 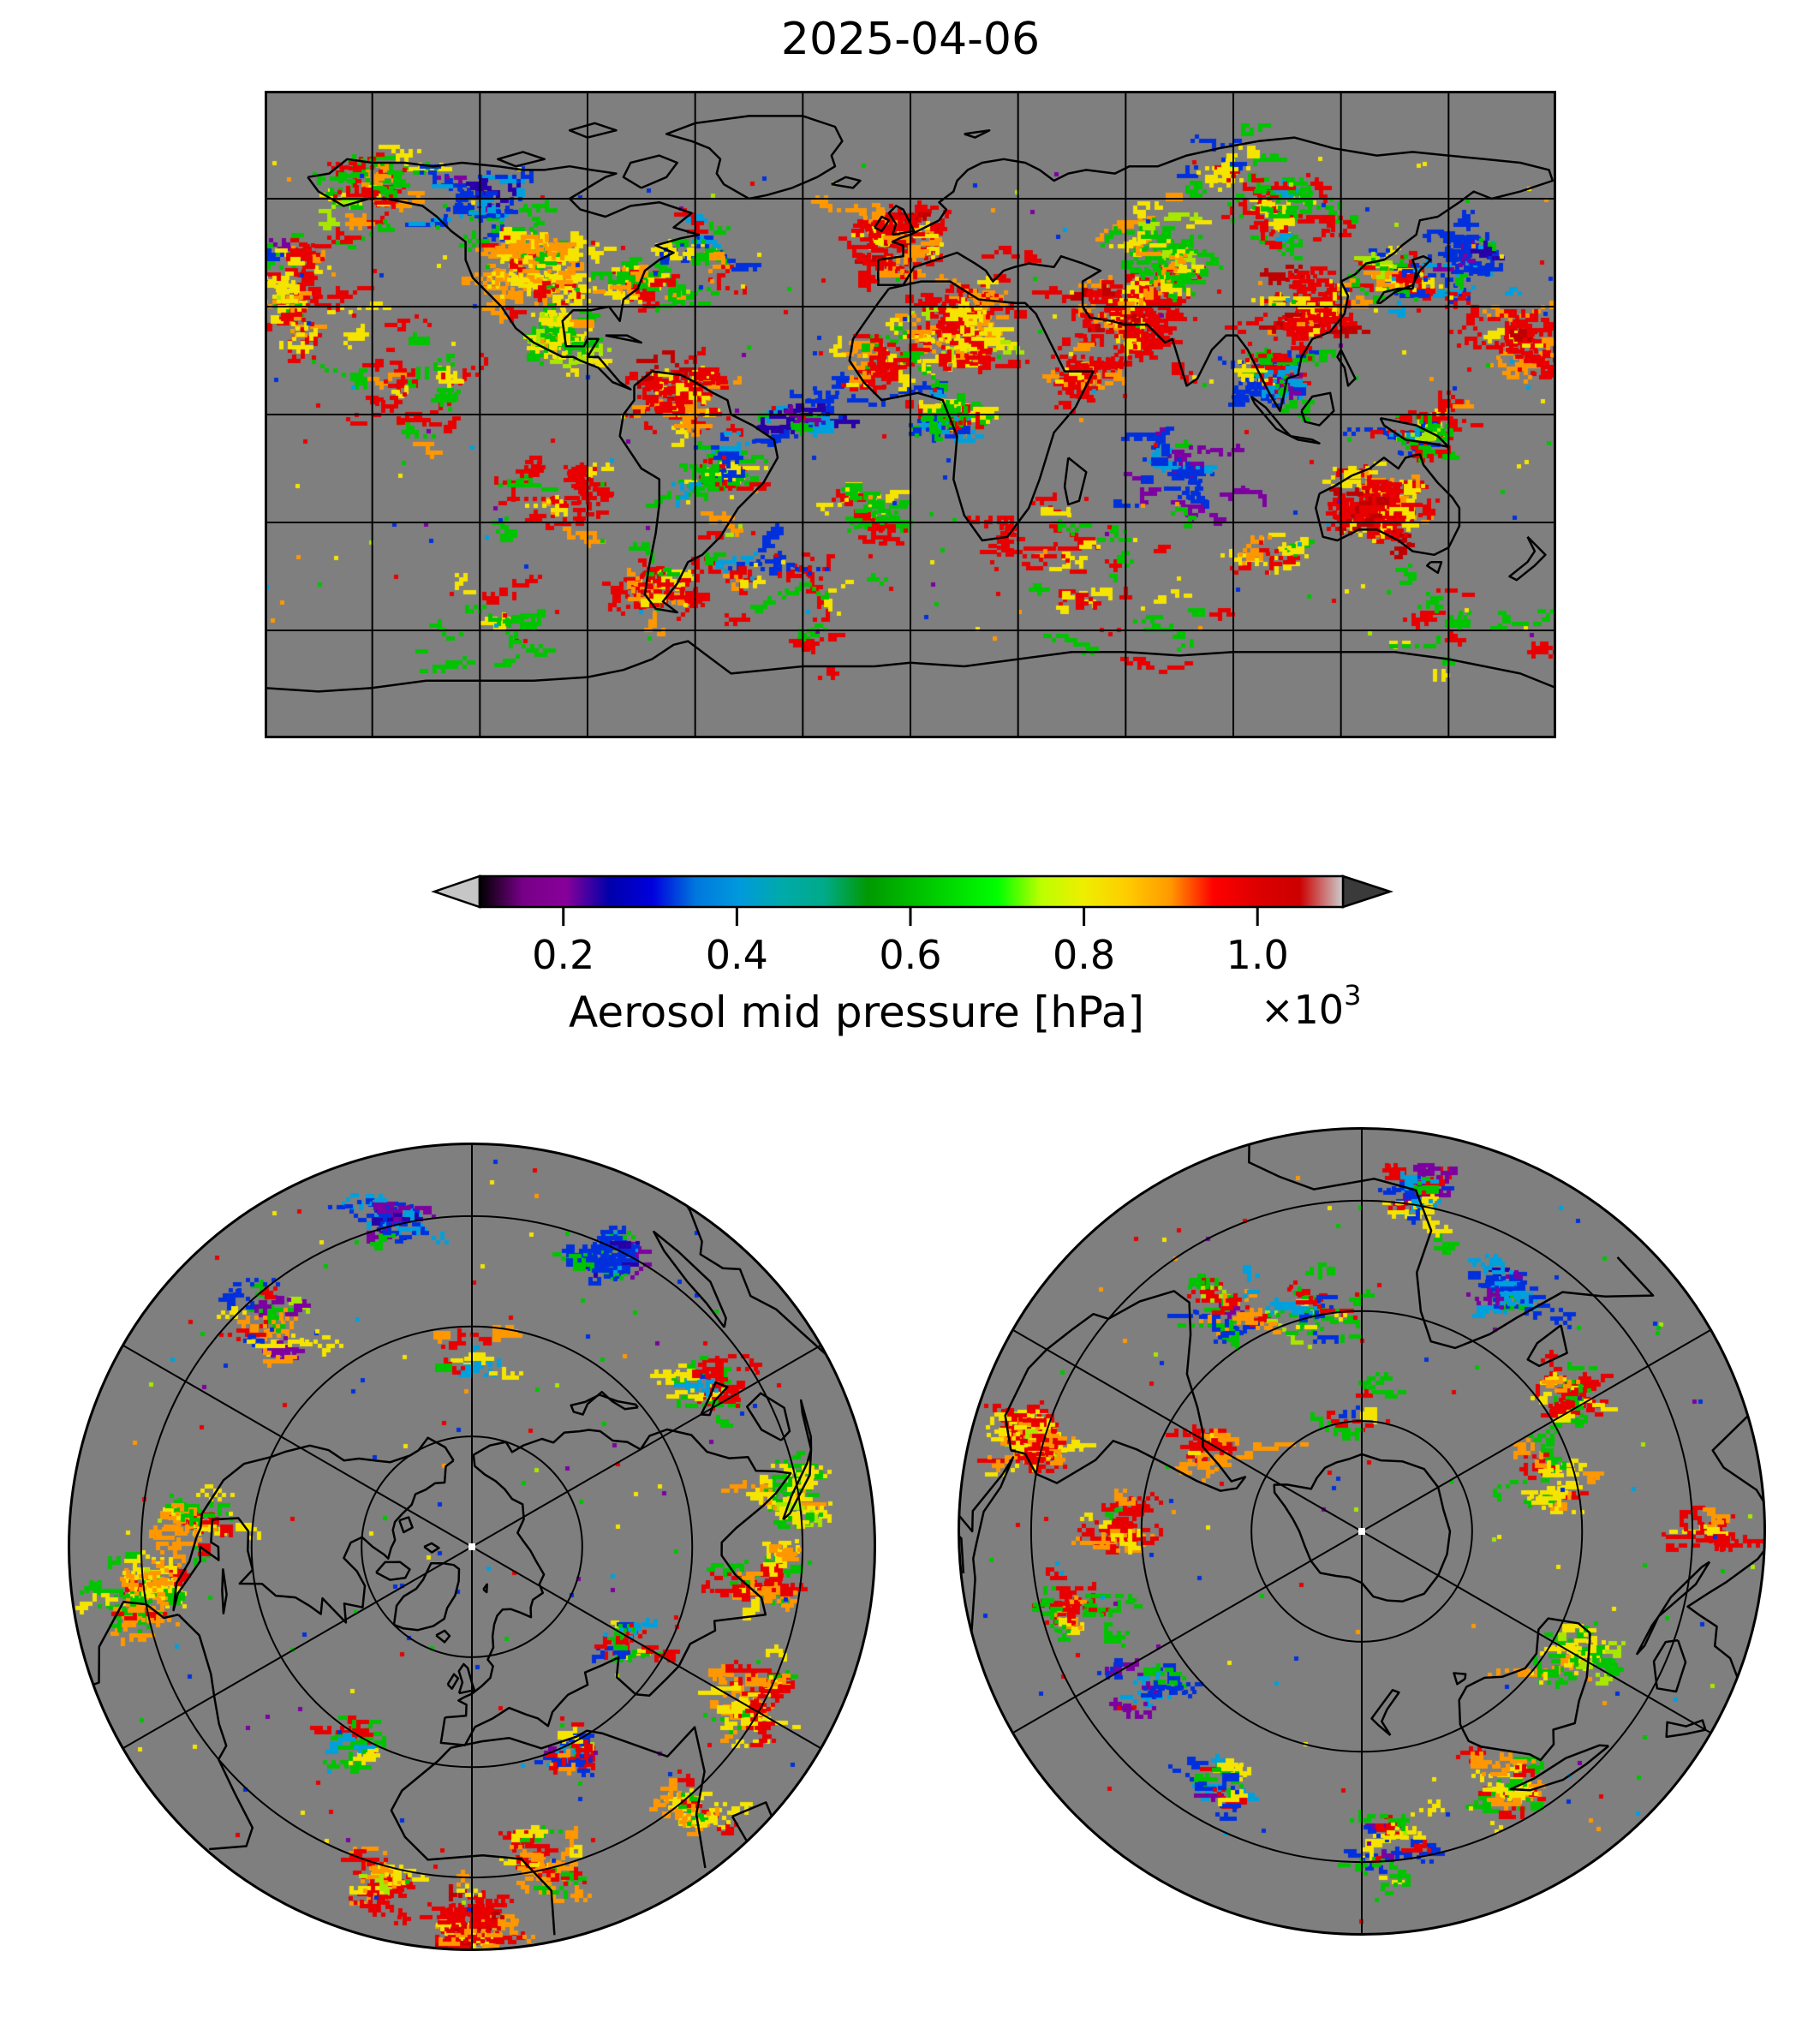 I want to click on colorbar-tick-label: 0.6, so click(x=910, y=955).